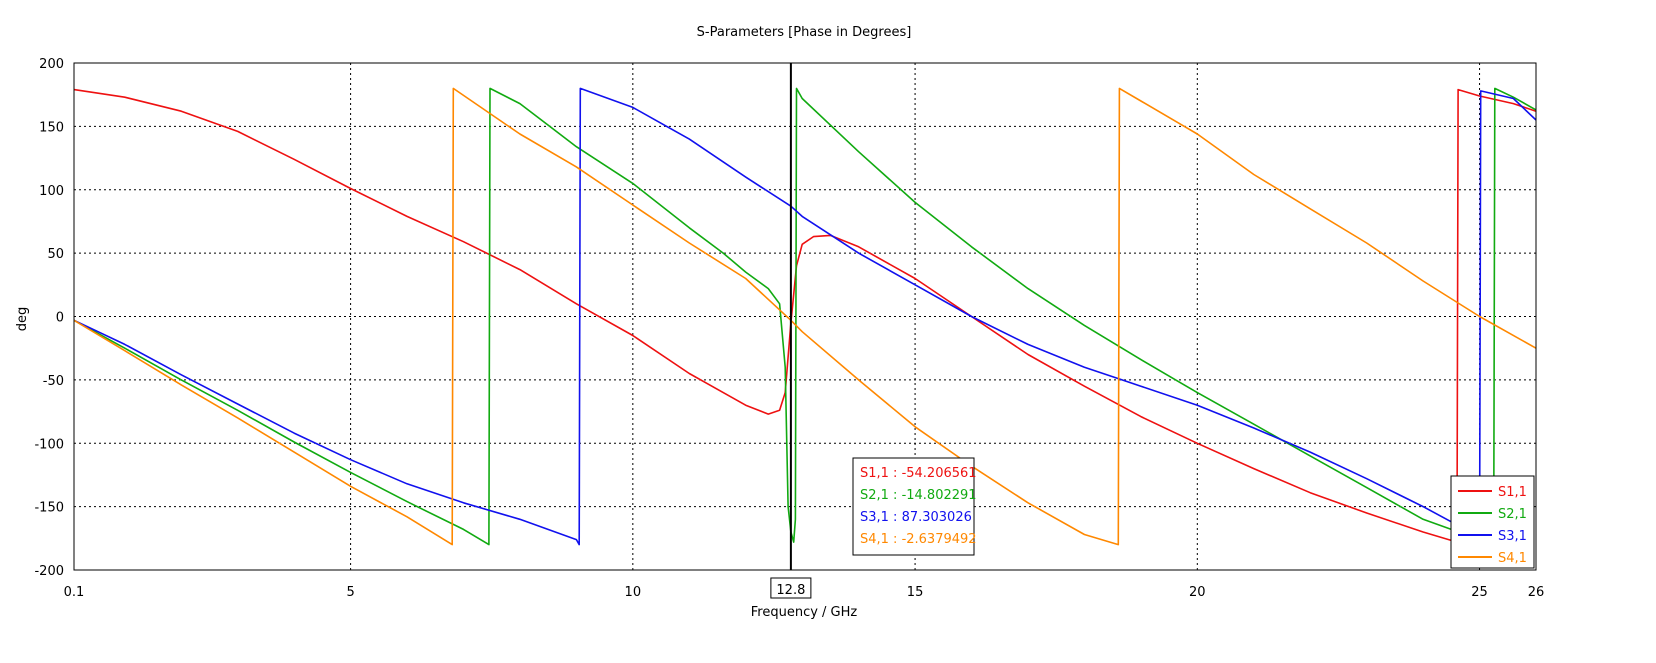  I want to click on x-tick-label: 0.1, so click(74, 592).